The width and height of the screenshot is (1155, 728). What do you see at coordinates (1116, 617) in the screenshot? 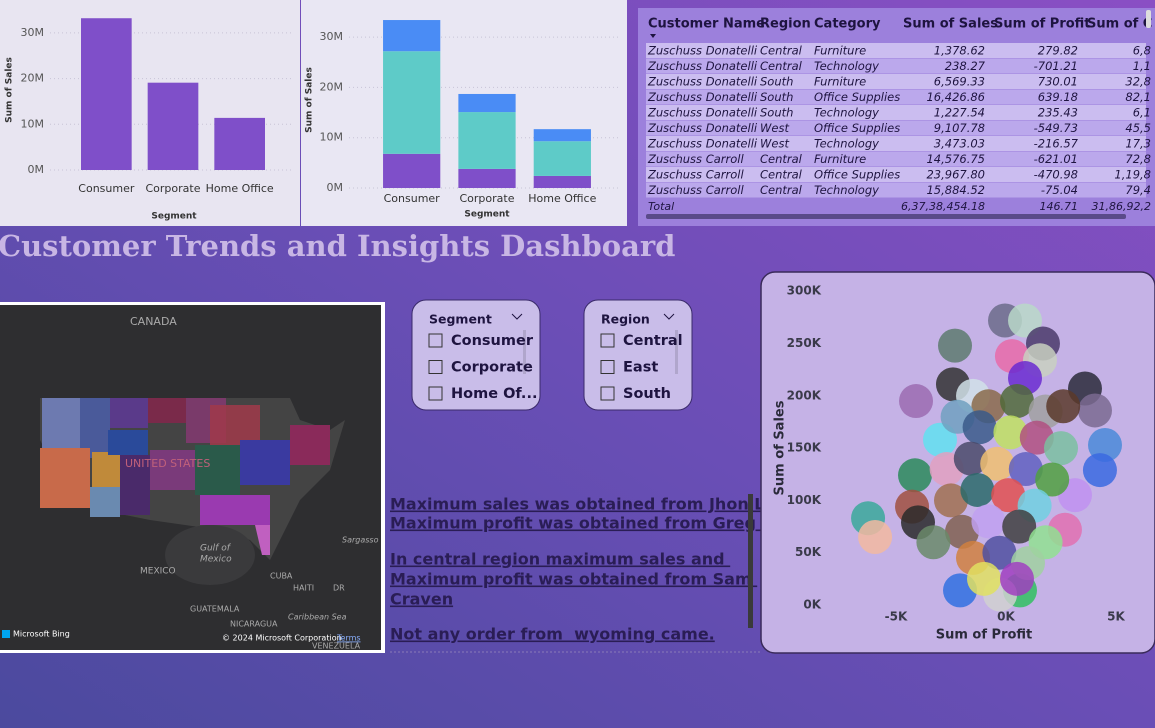
I see `x-tick-label: 5K` at bounding box center [1116, 617].